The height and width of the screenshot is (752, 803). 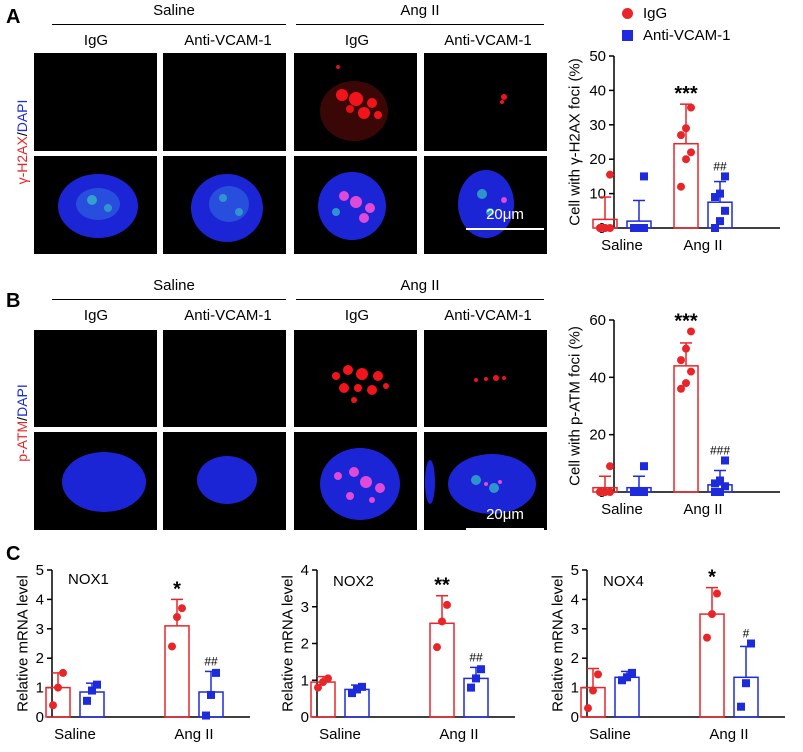 I want to click on legend-item-igg: IgG, so click(x=676, y=13).